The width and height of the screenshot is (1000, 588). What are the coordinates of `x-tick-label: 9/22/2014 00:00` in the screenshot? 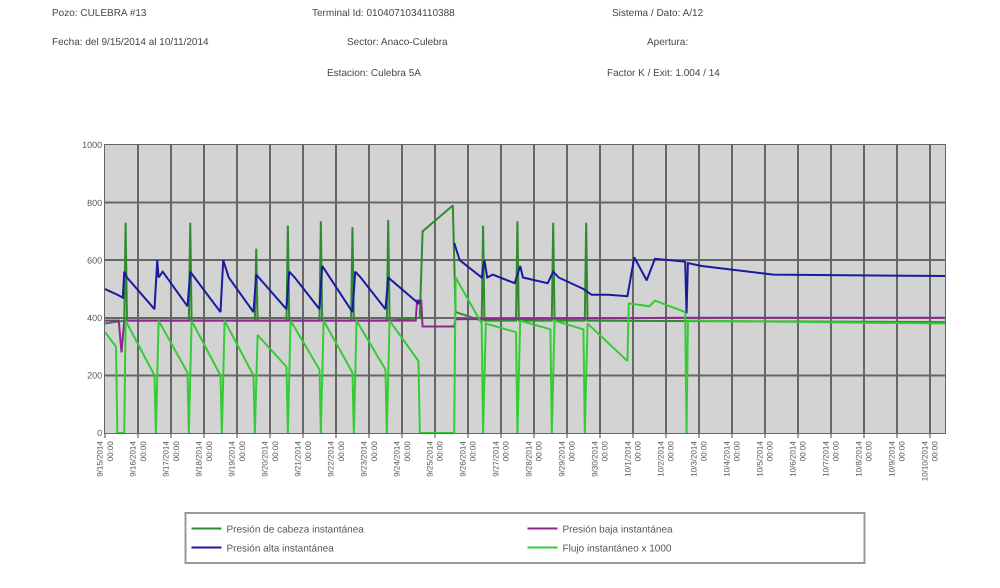 It's located at (336, 458).